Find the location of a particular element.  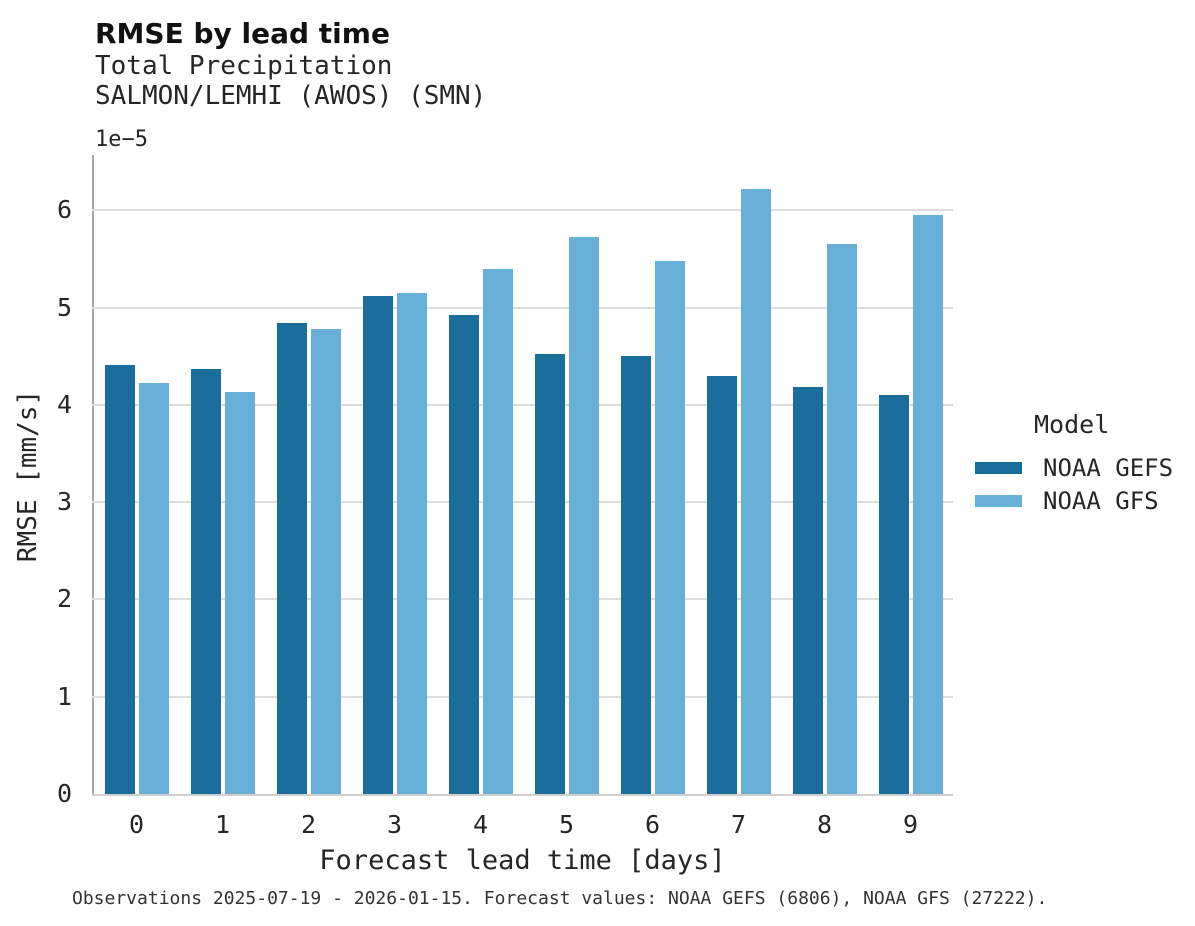

y-tick-label-4: 4 is located at coordinates (64, 404).